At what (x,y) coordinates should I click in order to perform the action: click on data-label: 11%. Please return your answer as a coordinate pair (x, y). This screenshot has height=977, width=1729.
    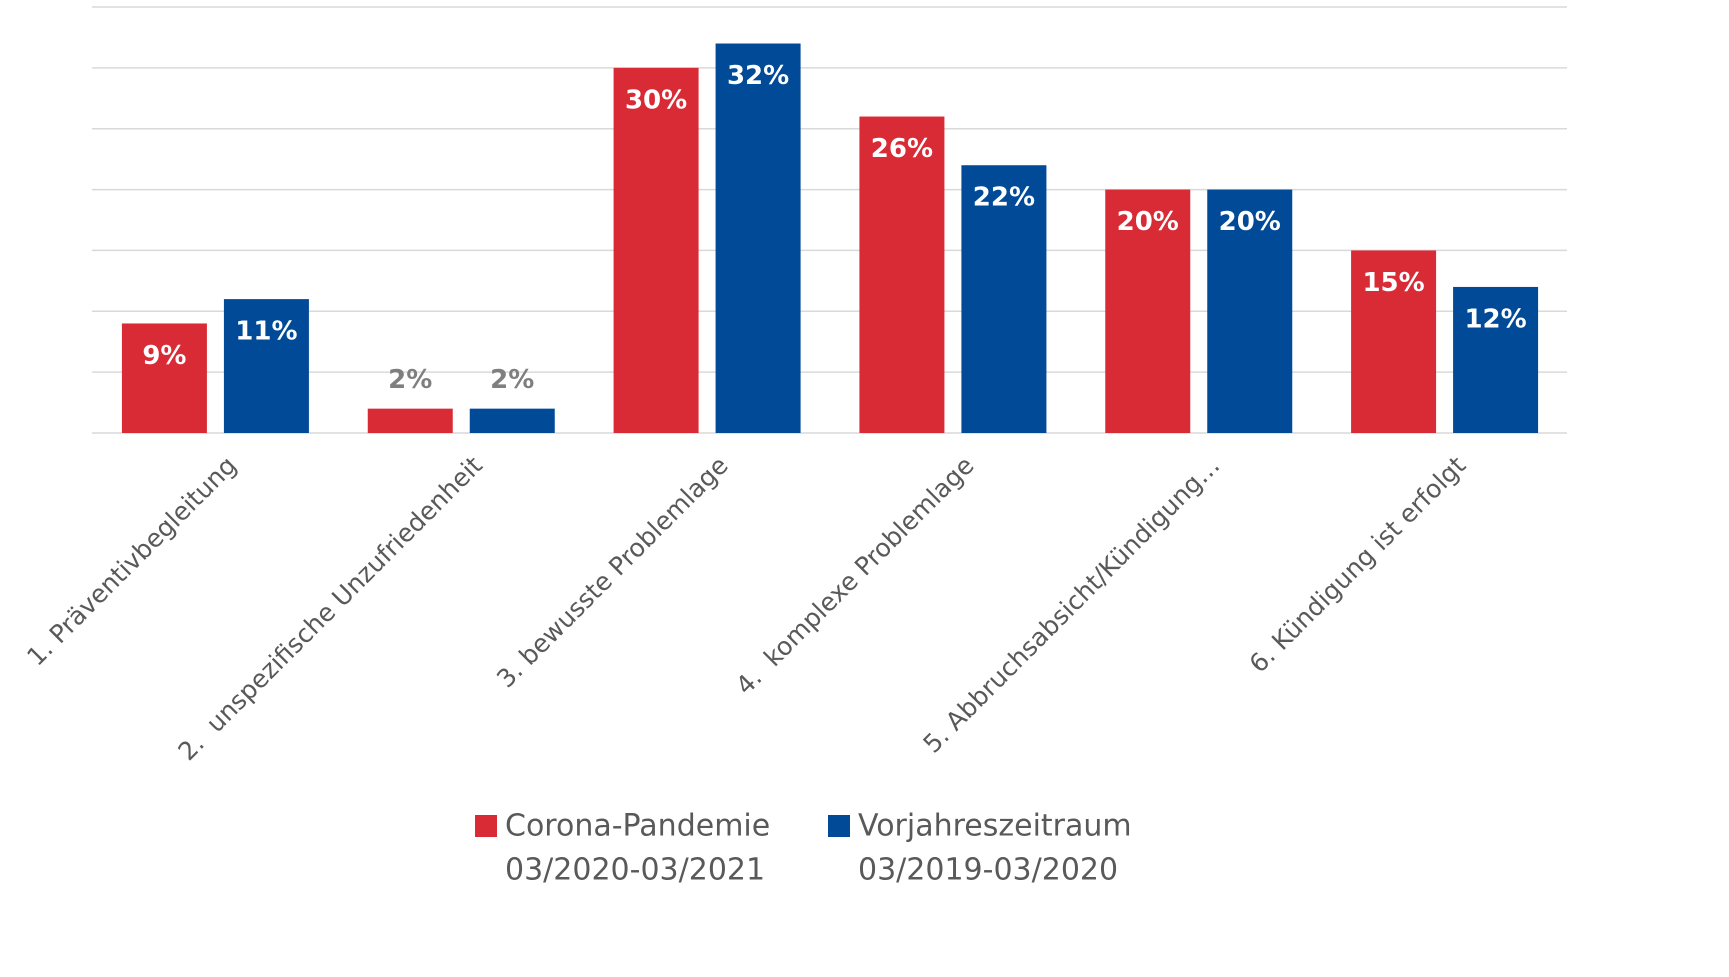
    Looking at the image, I should click on (266, 332).